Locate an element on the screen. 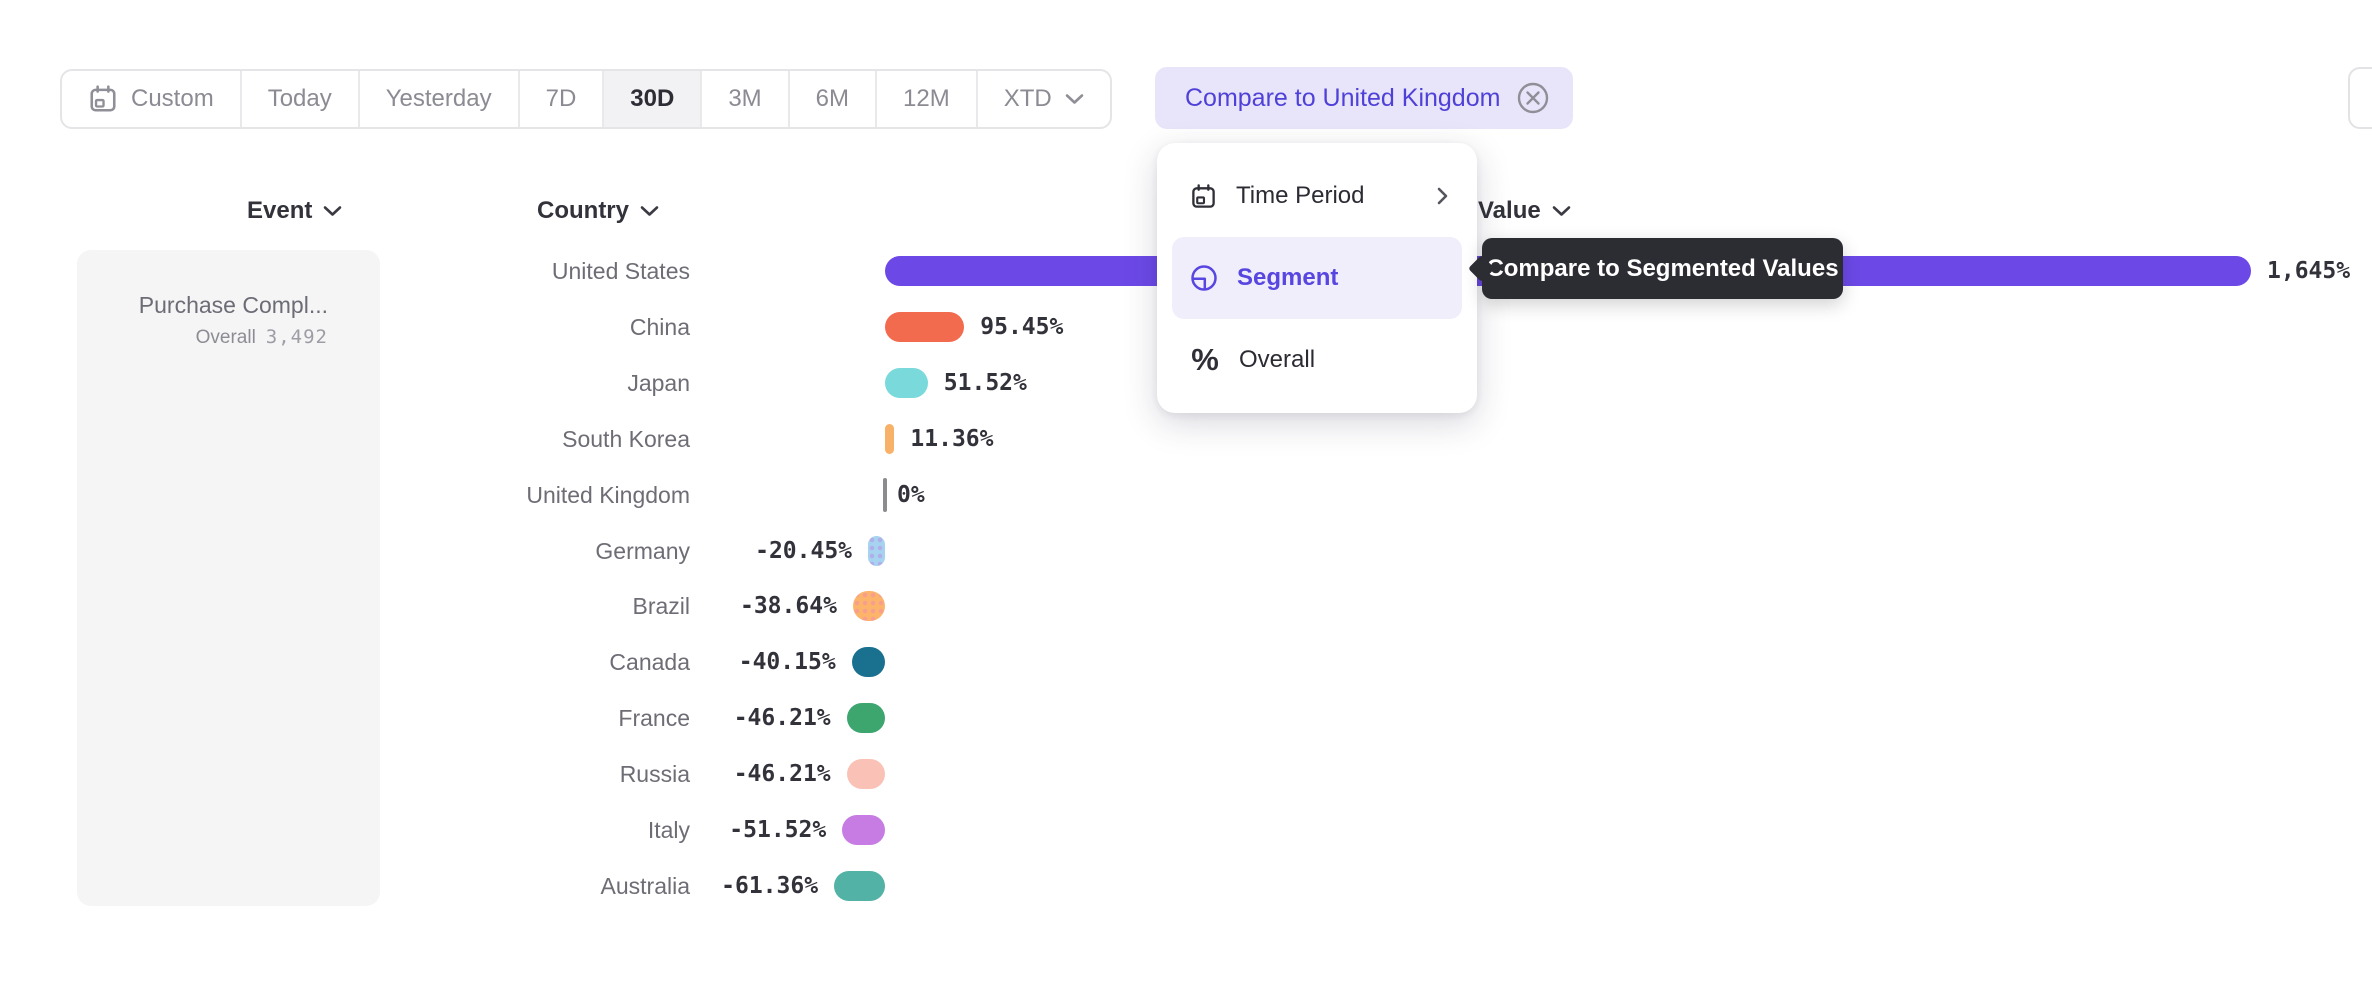 The width and height of the screenshot is (2372, 988). value-label: 11.36% is located at coordinates (952, 438).